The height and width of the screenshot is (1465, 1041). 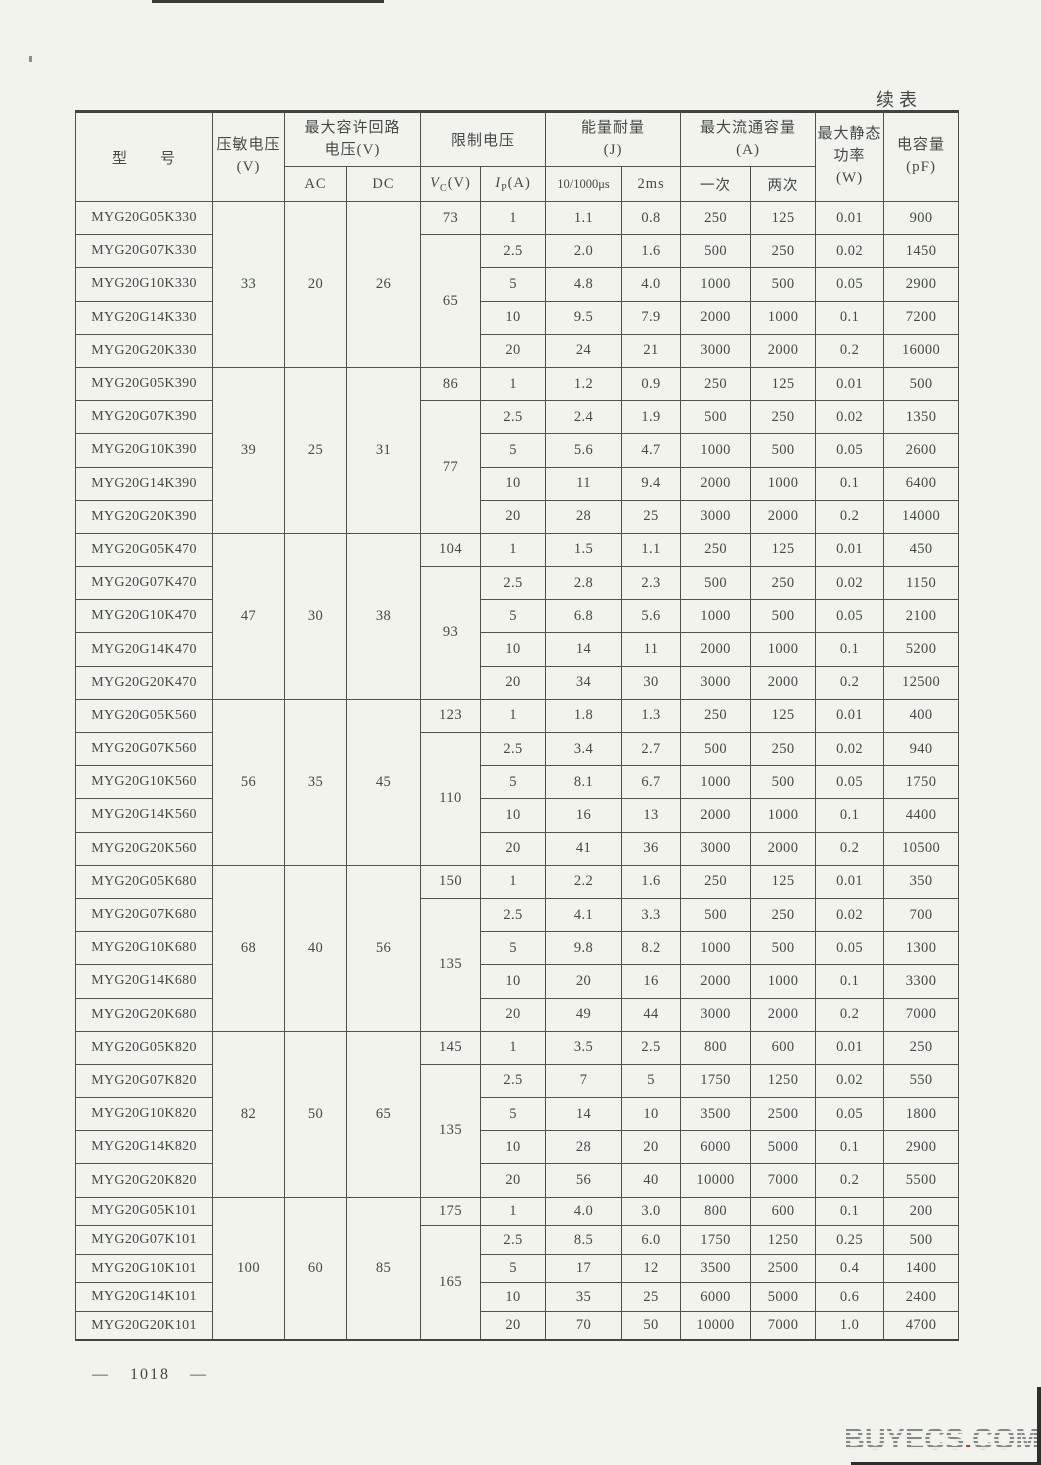 I want to click on energy-10-1000us-cell: 4.8, so click(x=584, y=284).